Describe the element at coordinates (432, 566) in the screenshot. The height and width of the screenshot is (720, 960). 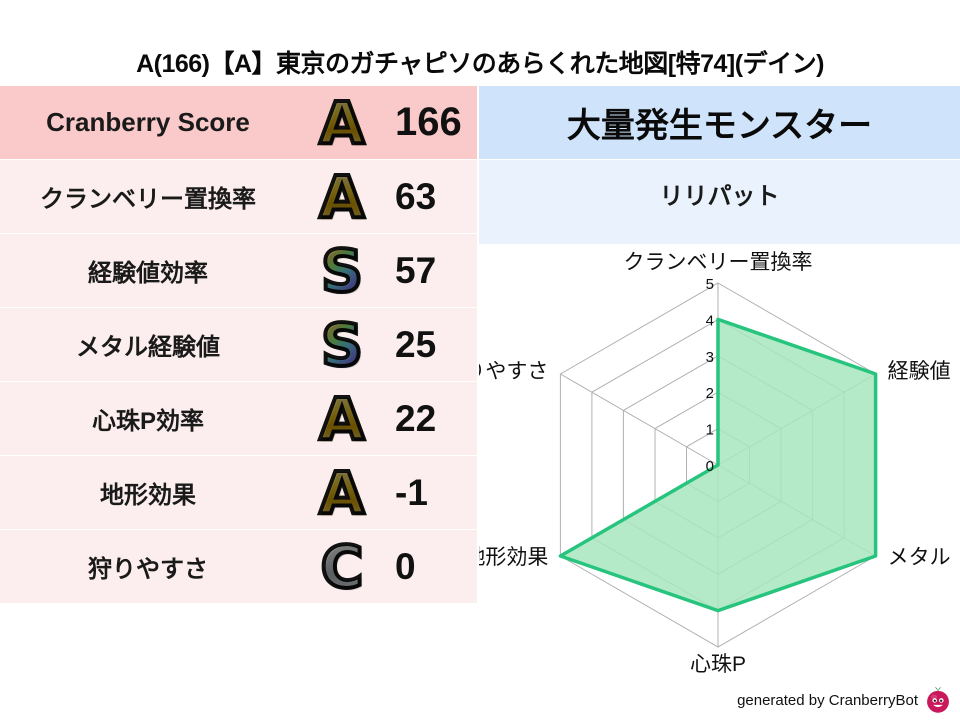
I see `stat-value: 0` at that location.